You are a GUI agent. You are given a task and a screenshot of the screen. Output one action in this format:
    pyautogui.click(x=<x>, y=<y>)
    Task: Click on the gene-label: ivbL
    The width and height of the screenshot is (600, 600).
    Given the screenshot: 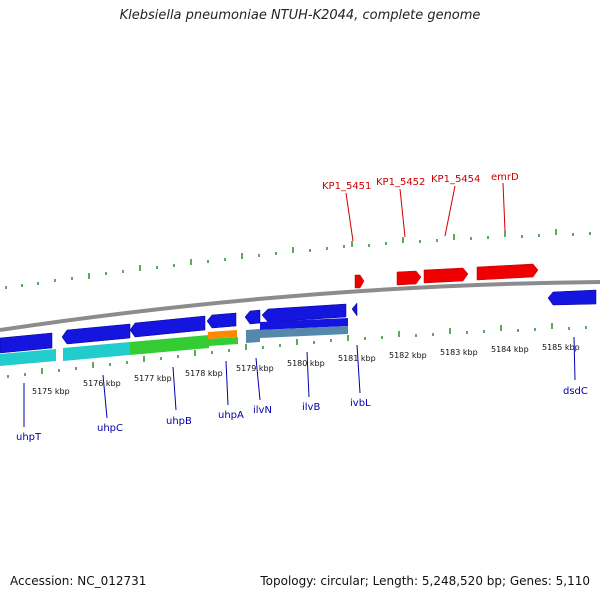 What is the action you would take?
    pyautogui.click(x=360, y=403)
    